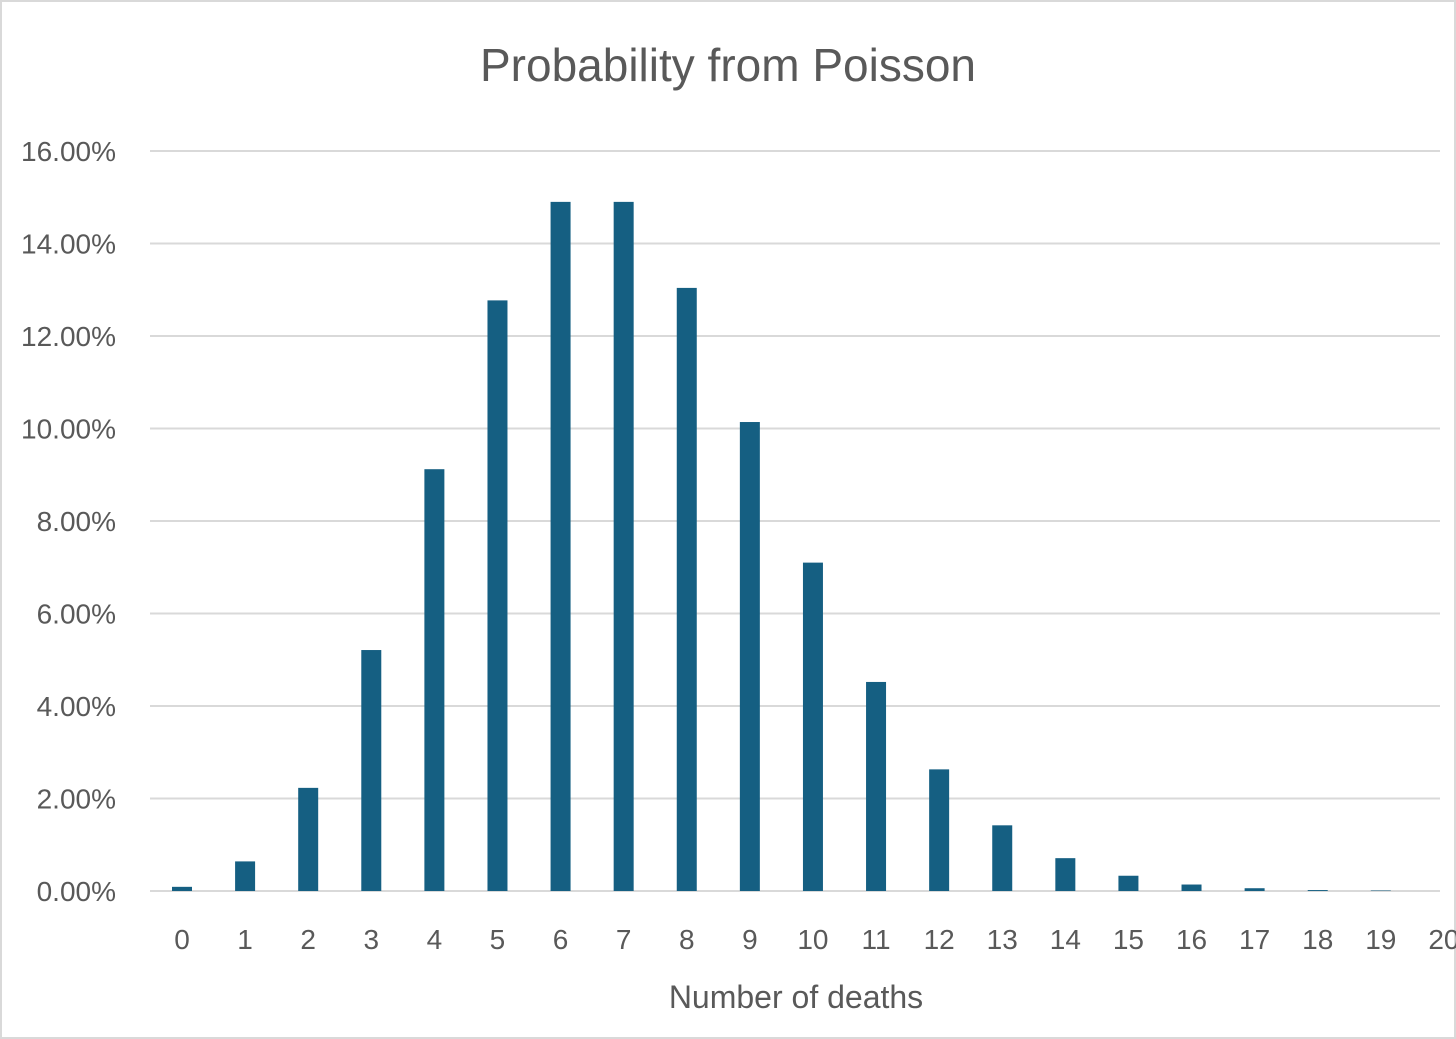 The width and height of the screenshot is (1456, 1039). Describe the element at coordinates (68, 336) in the screenshot. I see `y-tick-label: 12.00%` at that location.